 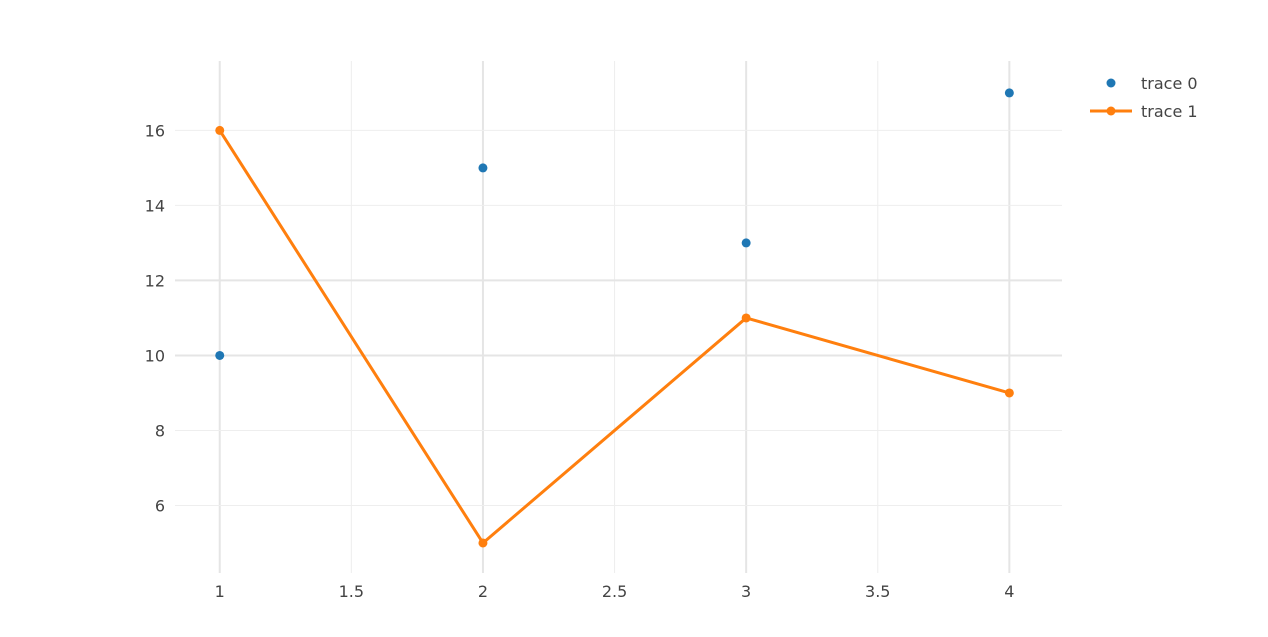 I want to click on y-tick-label: 10, so click(x=155, y=355).